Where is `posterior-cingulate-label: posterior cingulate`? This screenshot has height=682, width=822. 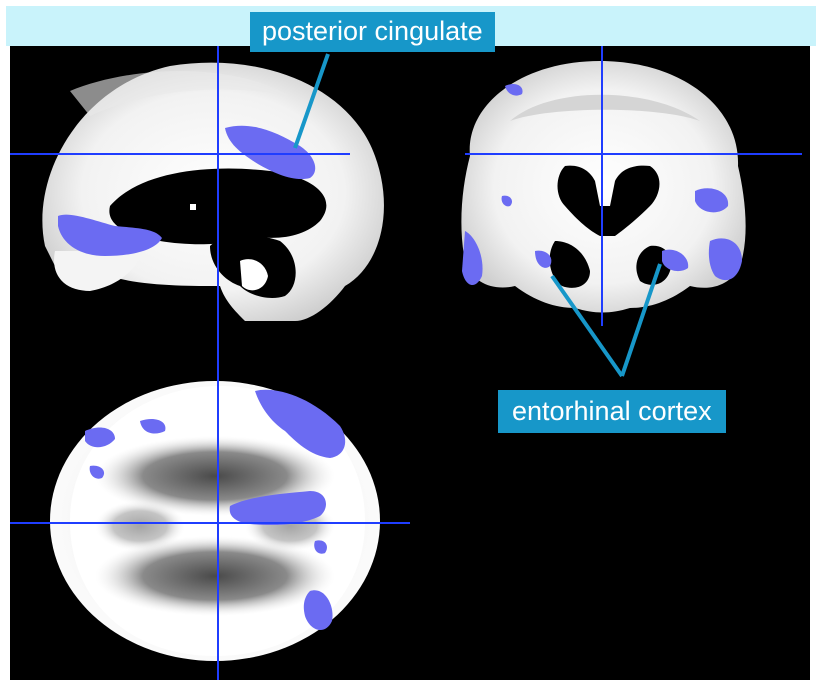 posterior-cingulate-label: posterior cingulate is located at coordinates (372, 32).